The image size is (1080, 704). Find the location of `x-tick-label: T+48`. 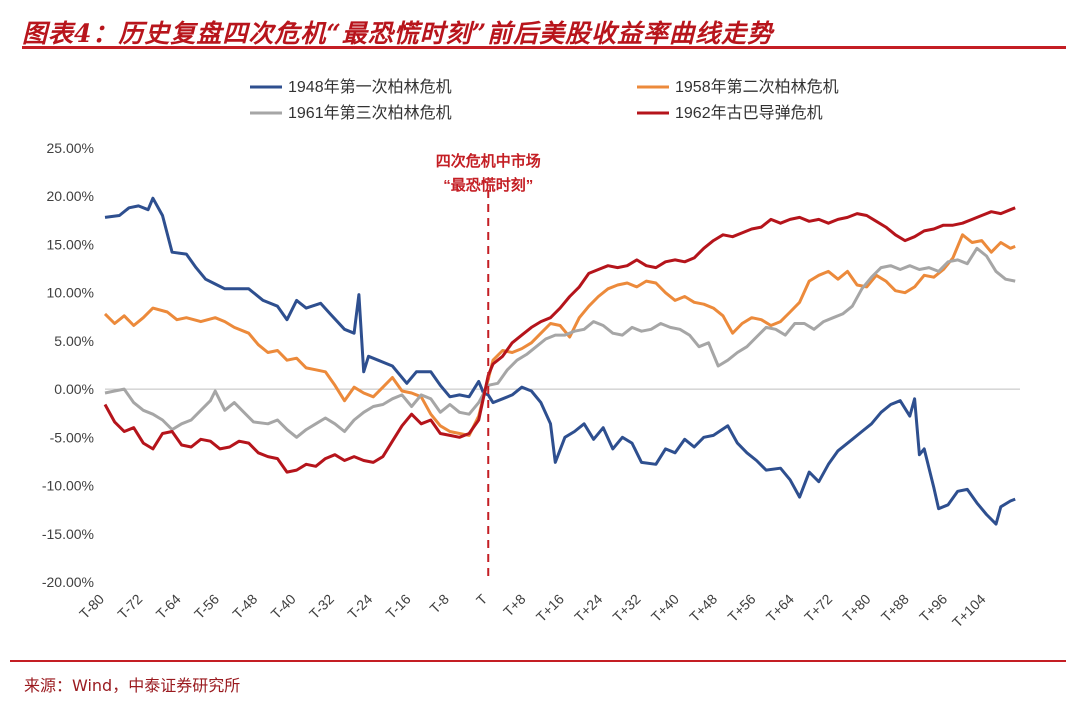

x-tick-label: T+48 is located at coordinates (703, 608).